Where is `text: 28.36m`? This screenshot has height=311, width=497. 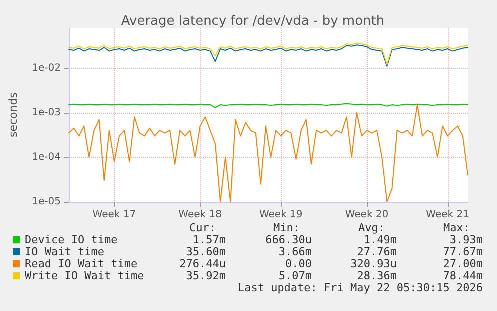
text: 28.36m is located at coordinates (377, 276).